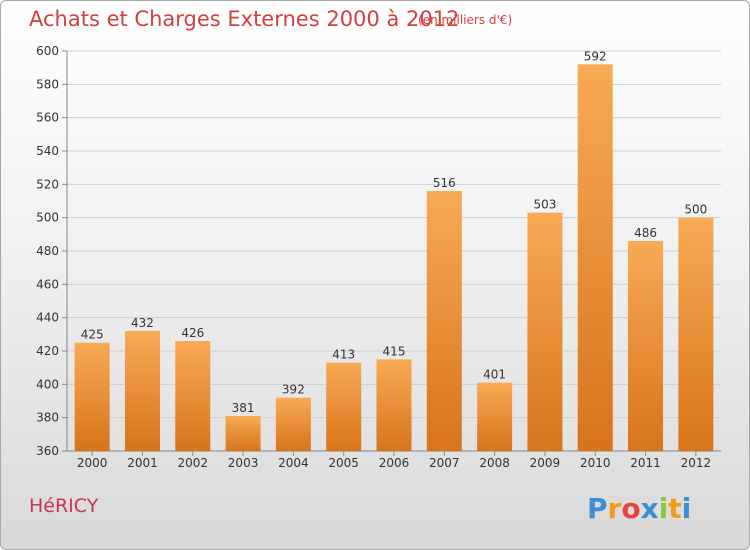 The height and width of the screenshot is (550, 750). What do you see at coordinates (494, 463) in the screenshot?
I see `x-tick-label: 2008` at bounding box center [494, 463].